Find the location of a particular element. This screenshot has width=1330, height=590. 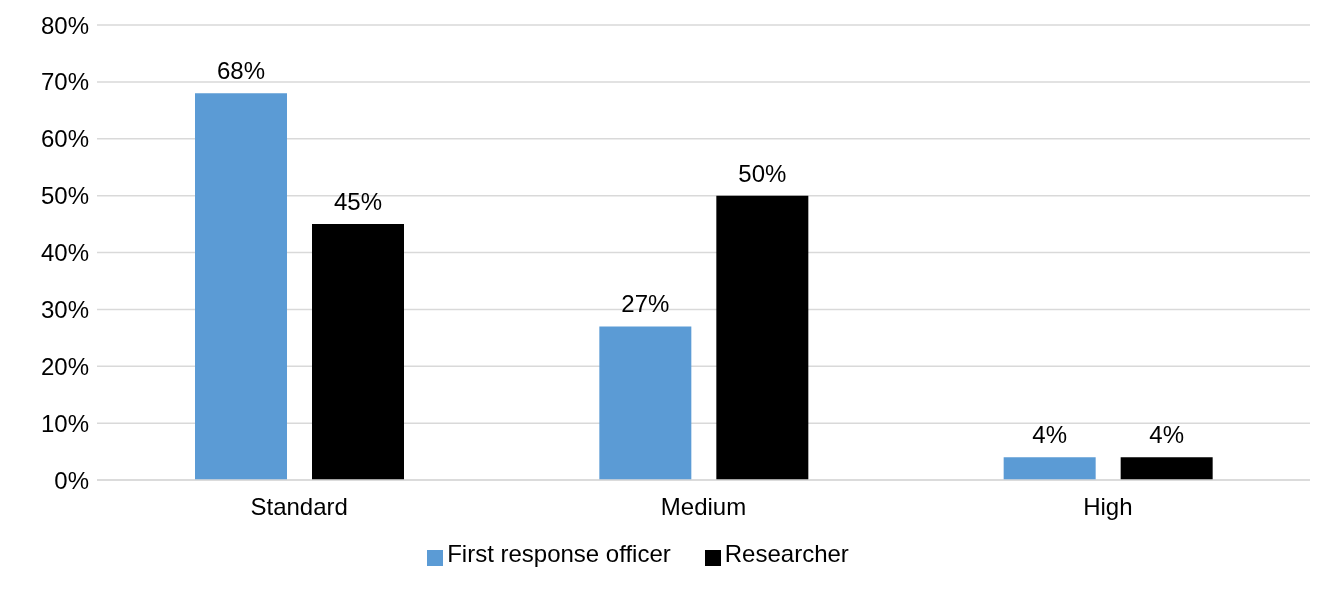

y-tick-label: 50% is located at coordinates (64, 196).